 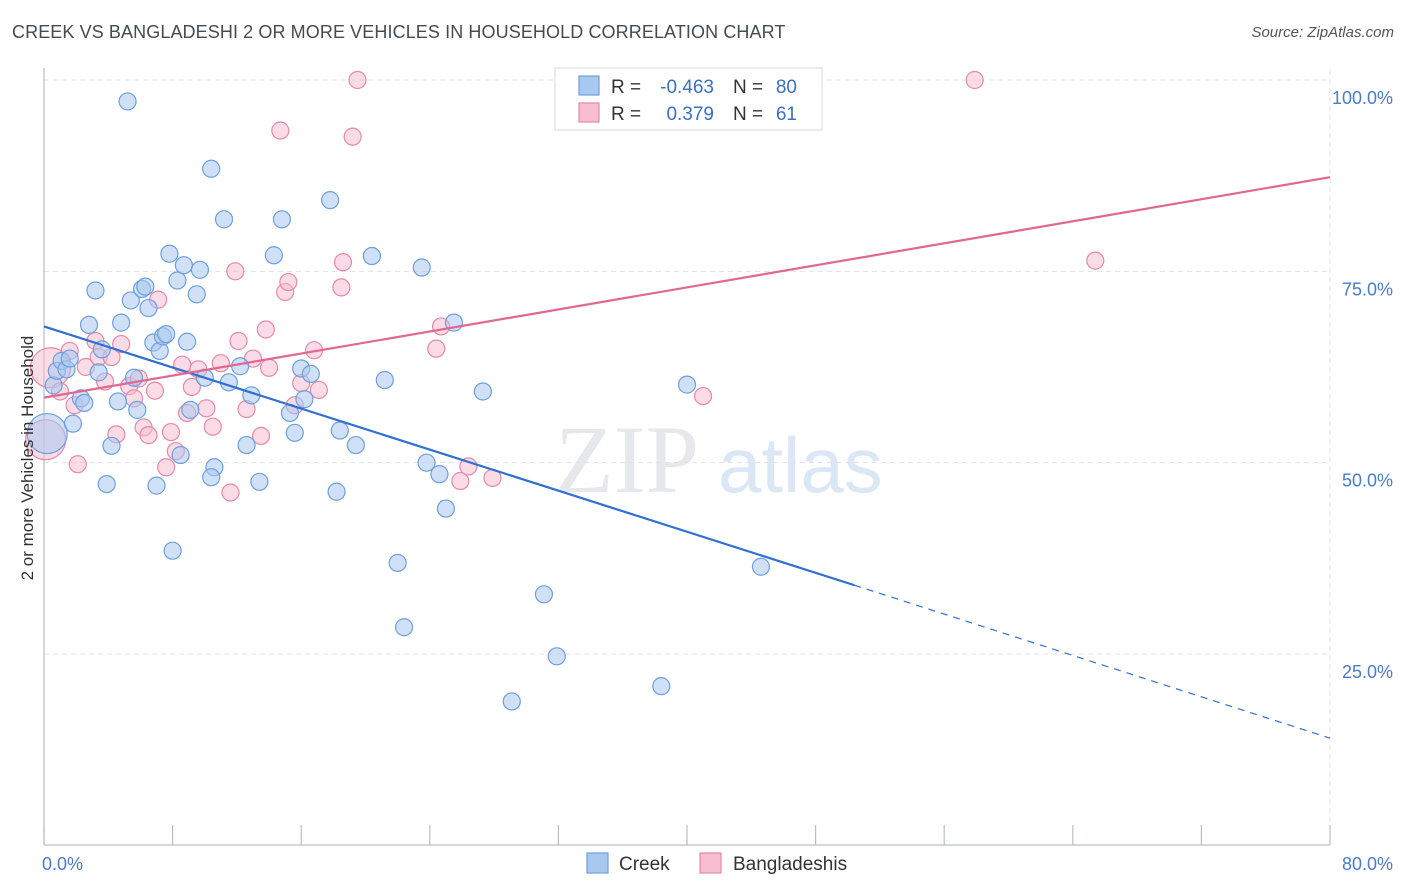 I want to click on legend-creek-r-label: R =, so click(x=626, y=87).